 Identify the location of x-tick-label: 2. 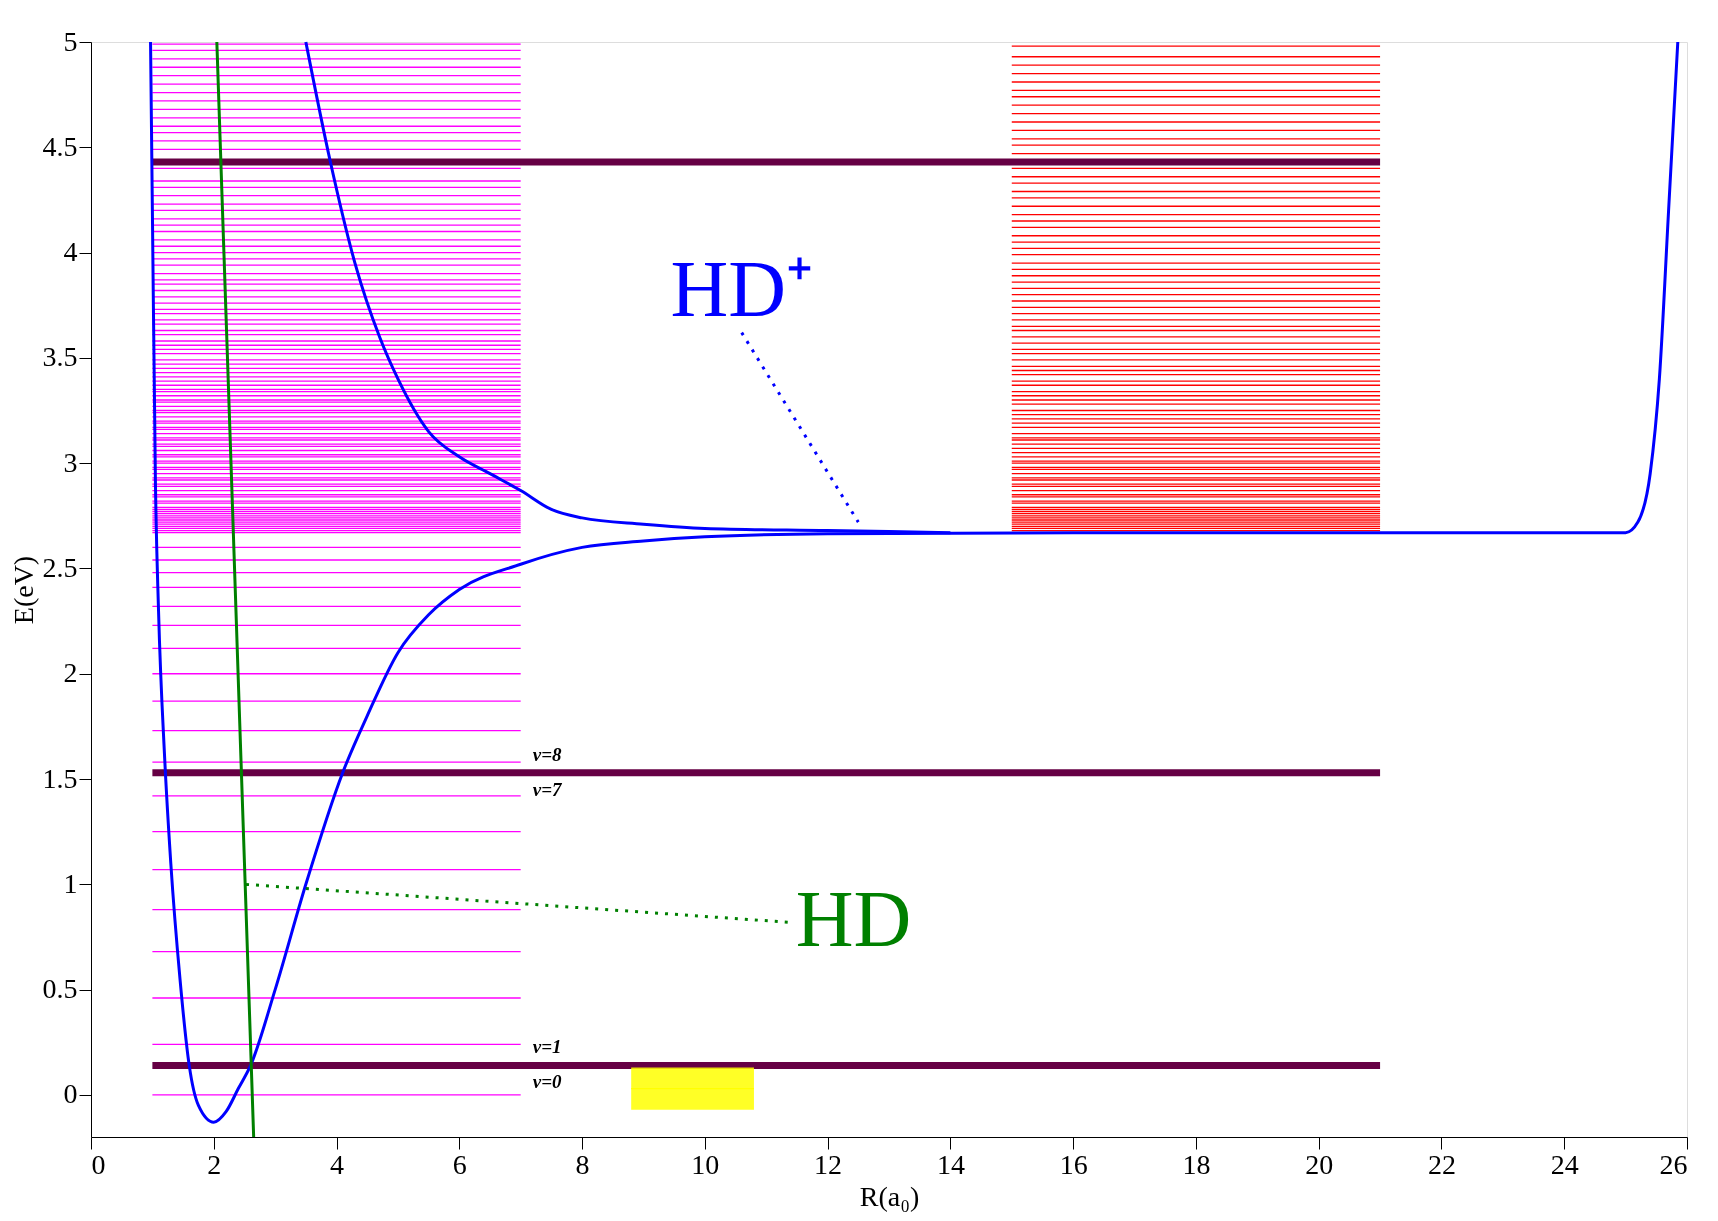
(214, 1164).